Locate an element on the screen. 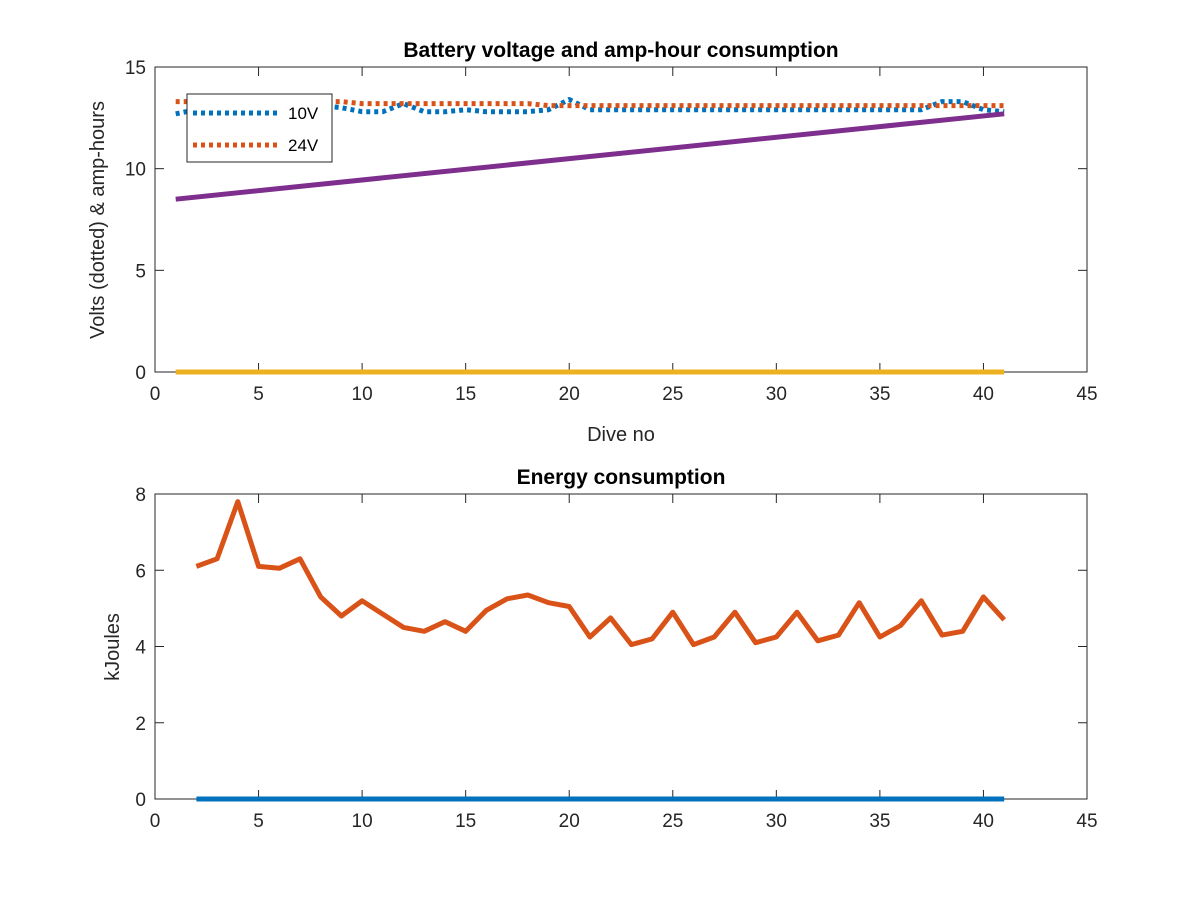  legend-label-24v: 24V is located at coordinates (303, 145).